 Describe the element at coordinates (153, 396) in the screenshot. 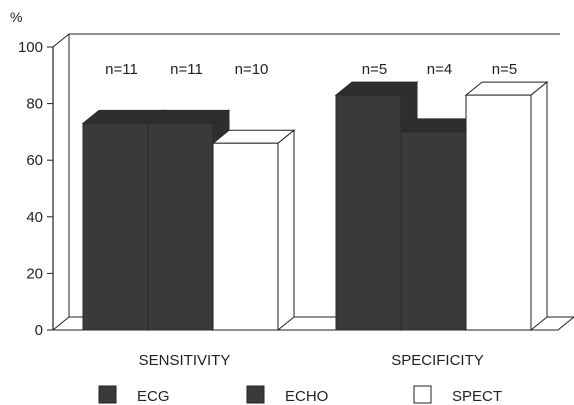

I see `legend-label: ECG` at that location.